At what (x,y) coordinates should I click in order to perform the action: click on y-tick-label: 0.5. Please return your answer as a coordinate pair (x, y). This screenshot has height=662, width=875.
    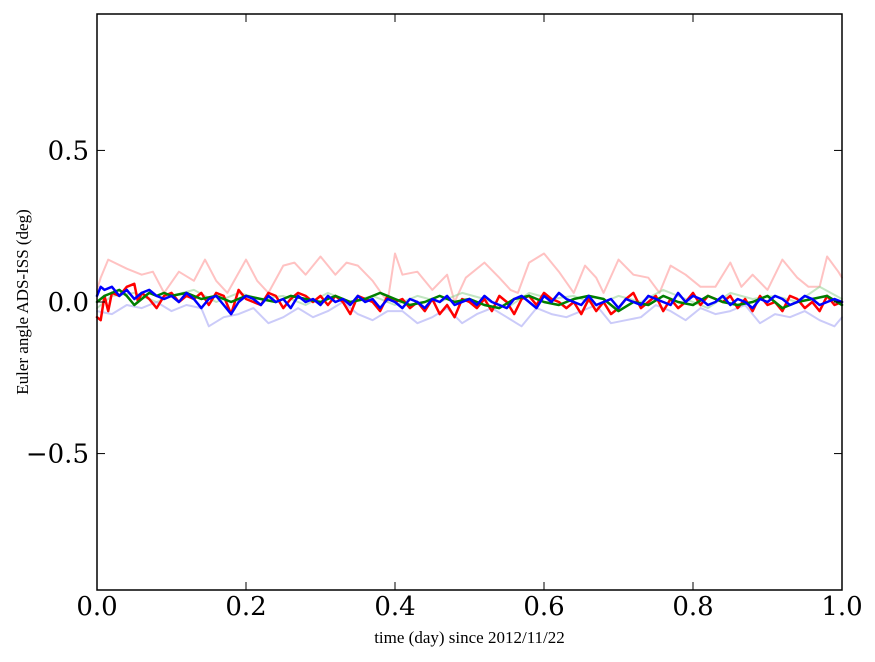
    Looking at the image, I should click on (68, 151).